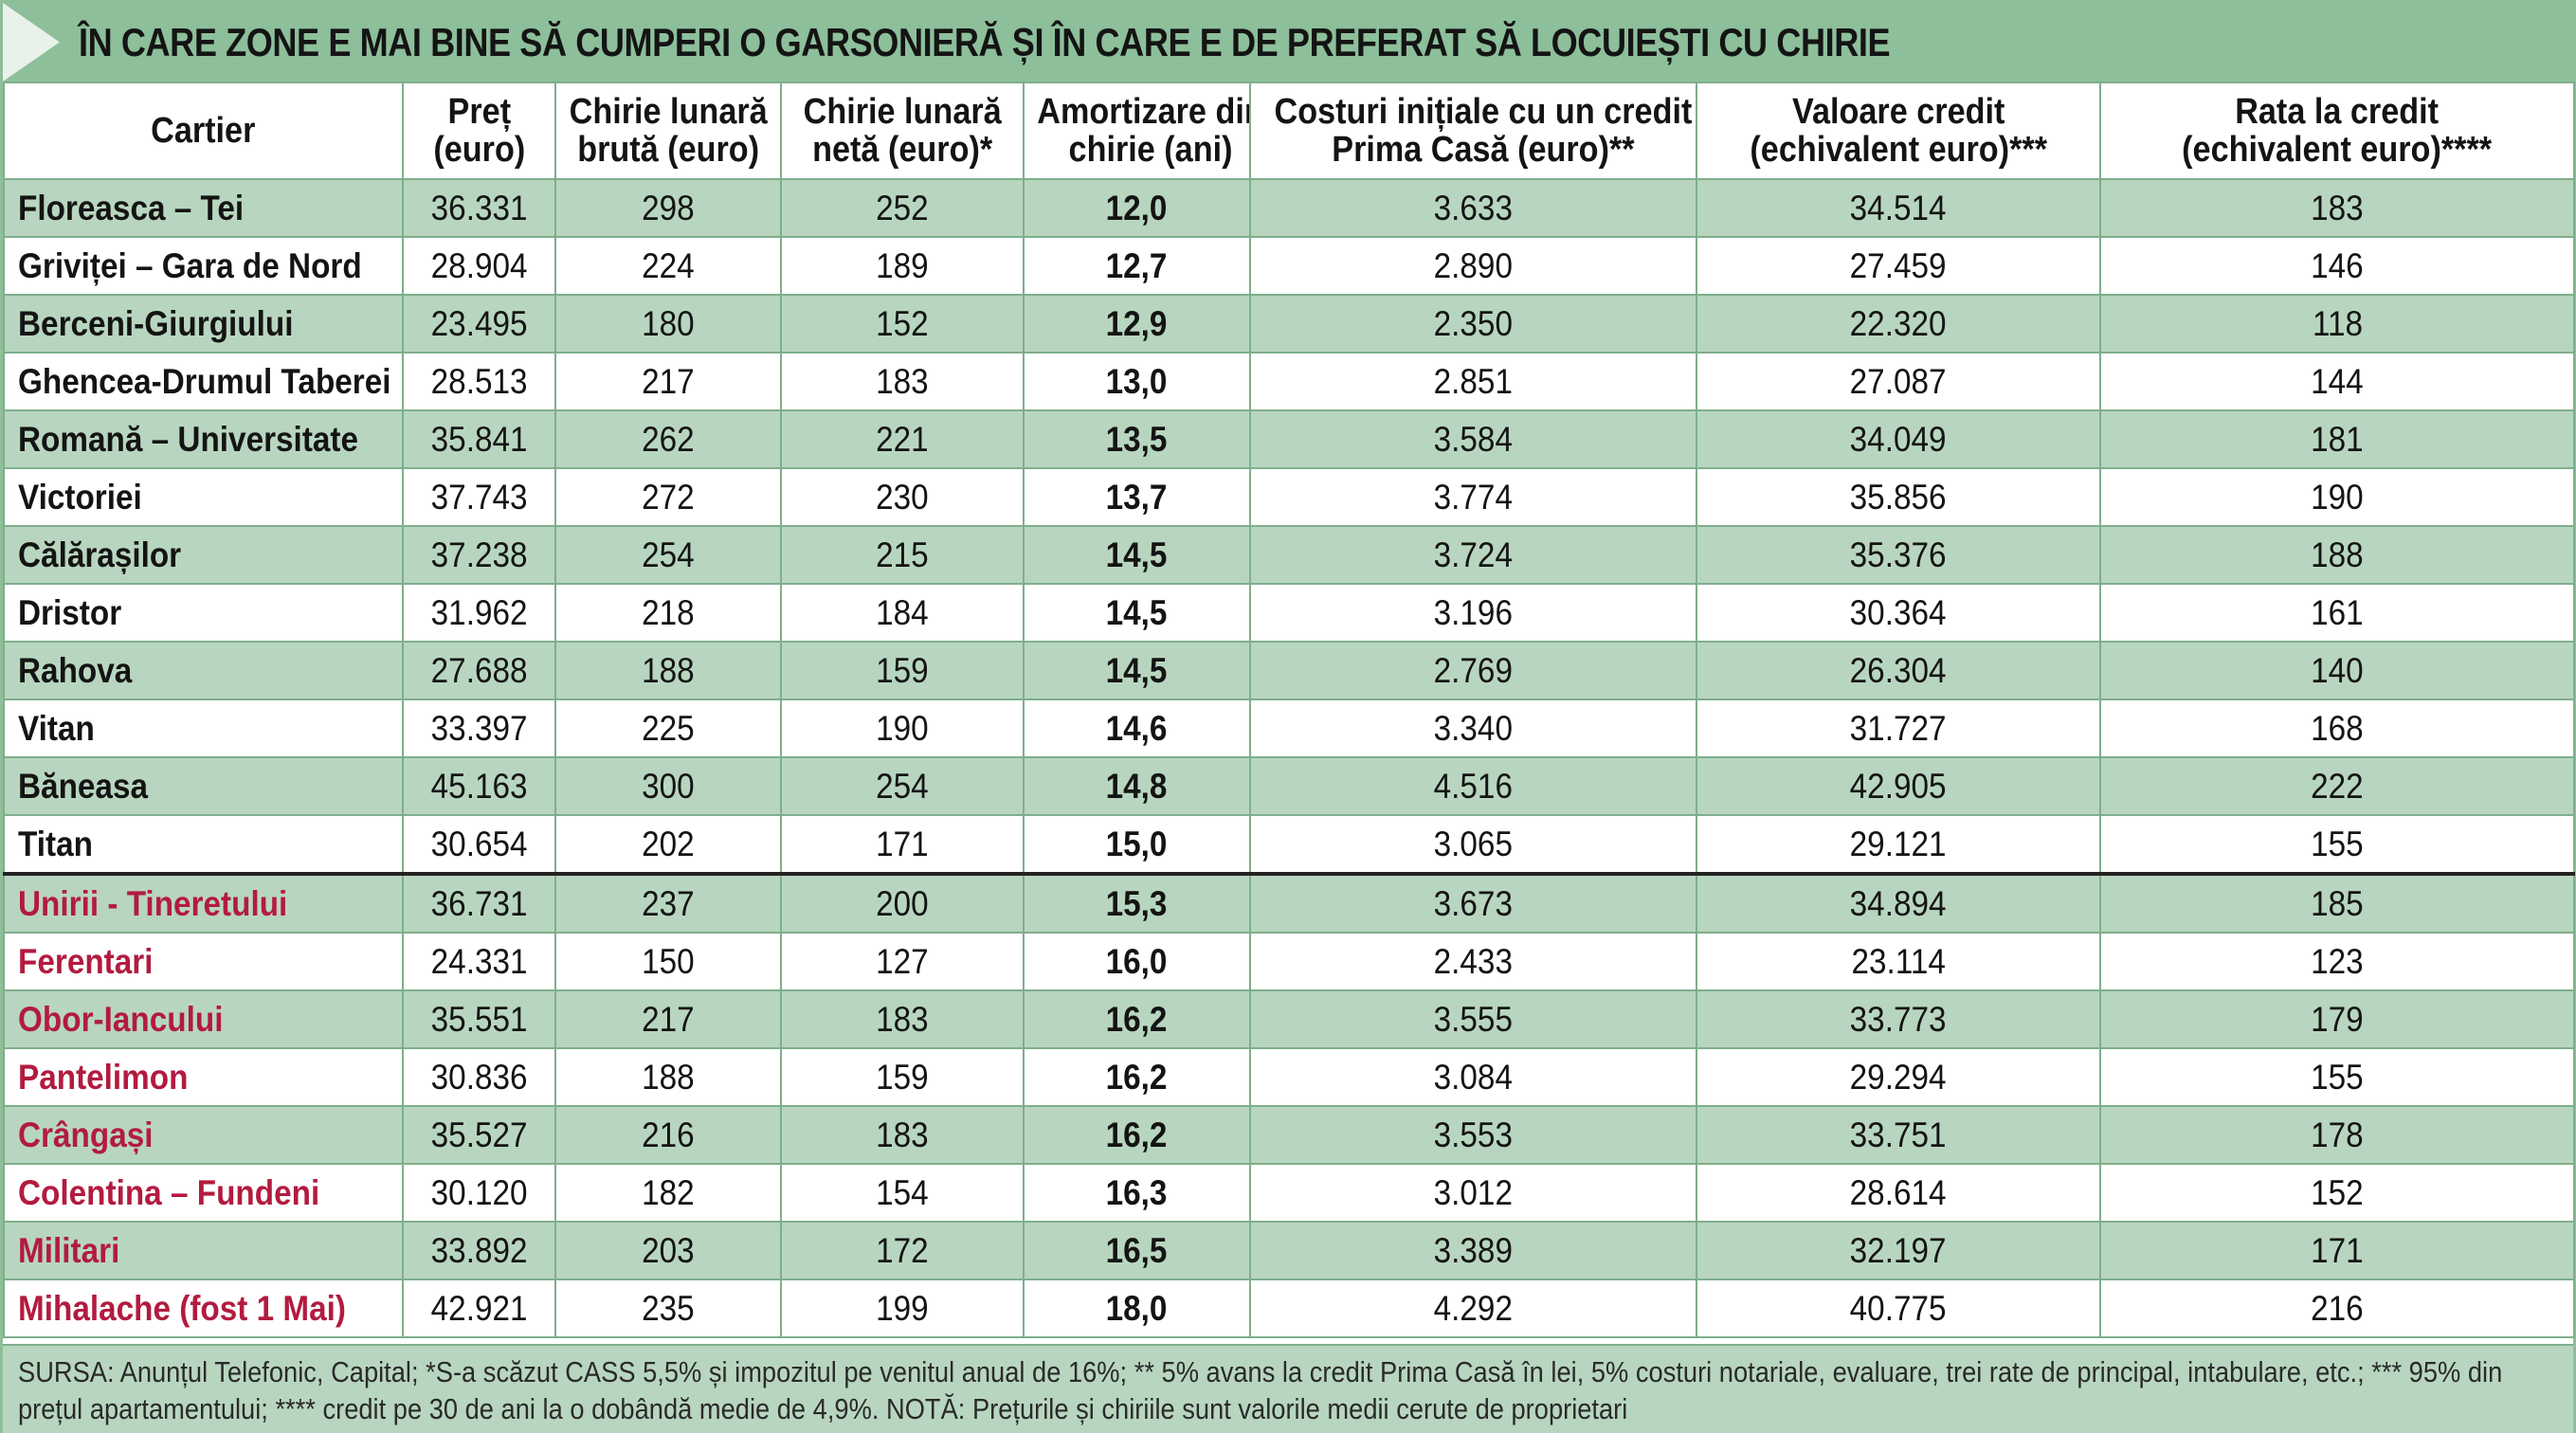  Describe the element at coordinates (902, 786) in the screenshot. I see `cell-chirie-neta: 254` at that location.